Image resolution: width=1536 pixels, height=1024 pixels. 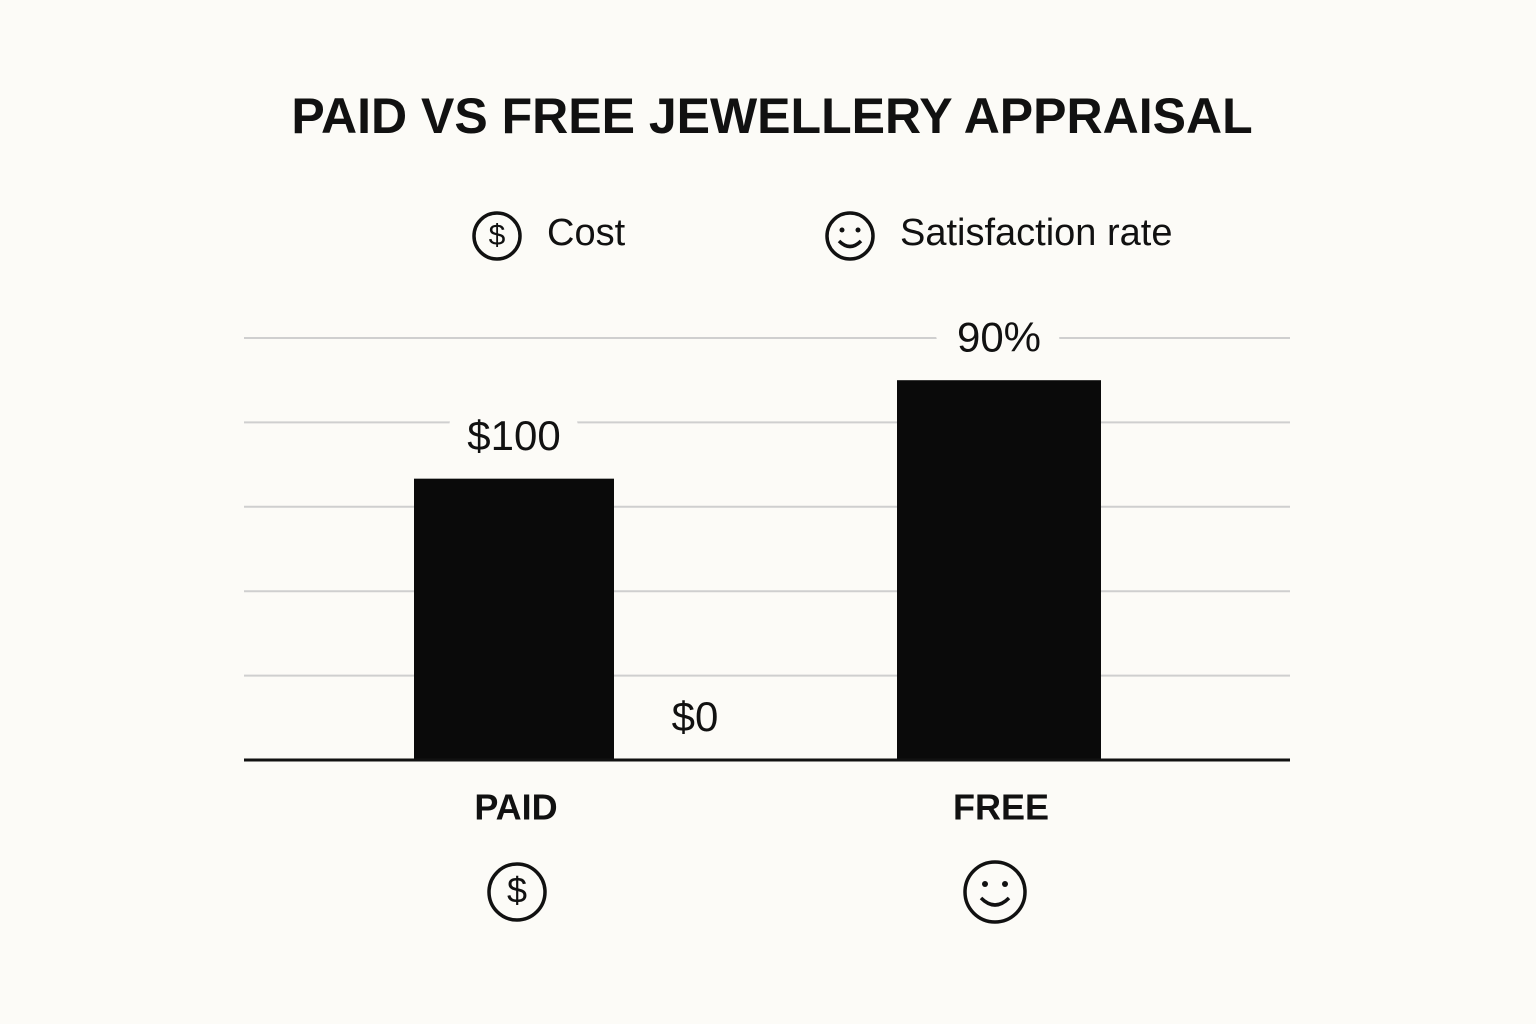 What do you see at coordinates (850, 236) in the screenshot?
I see `legend-icon-smiley` at bounding box center [850, 236].